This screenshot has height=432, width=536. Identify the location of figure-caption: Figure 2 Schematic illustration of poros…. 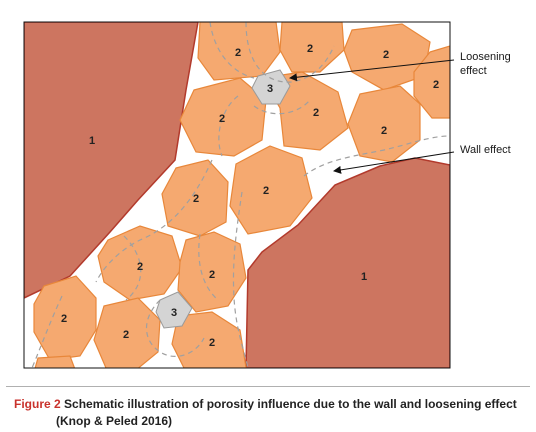
(269, 413).